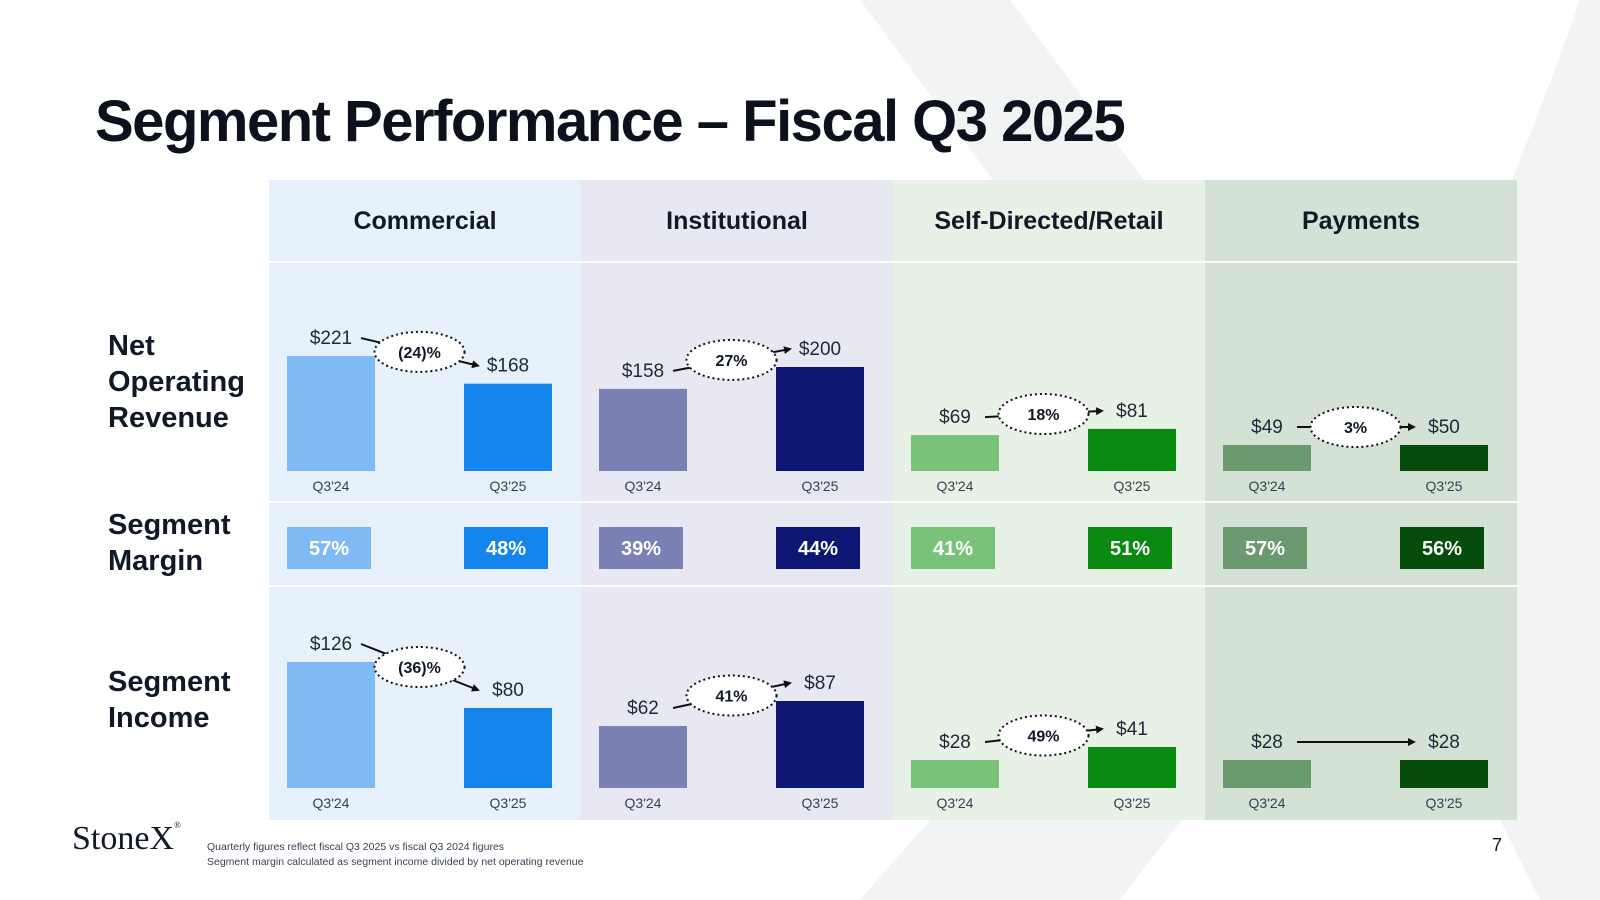 Image resolution: width=1600 pixels, height=900 pixels. I want to click on segment-header-commercial: Commercial, so click(425, 220).